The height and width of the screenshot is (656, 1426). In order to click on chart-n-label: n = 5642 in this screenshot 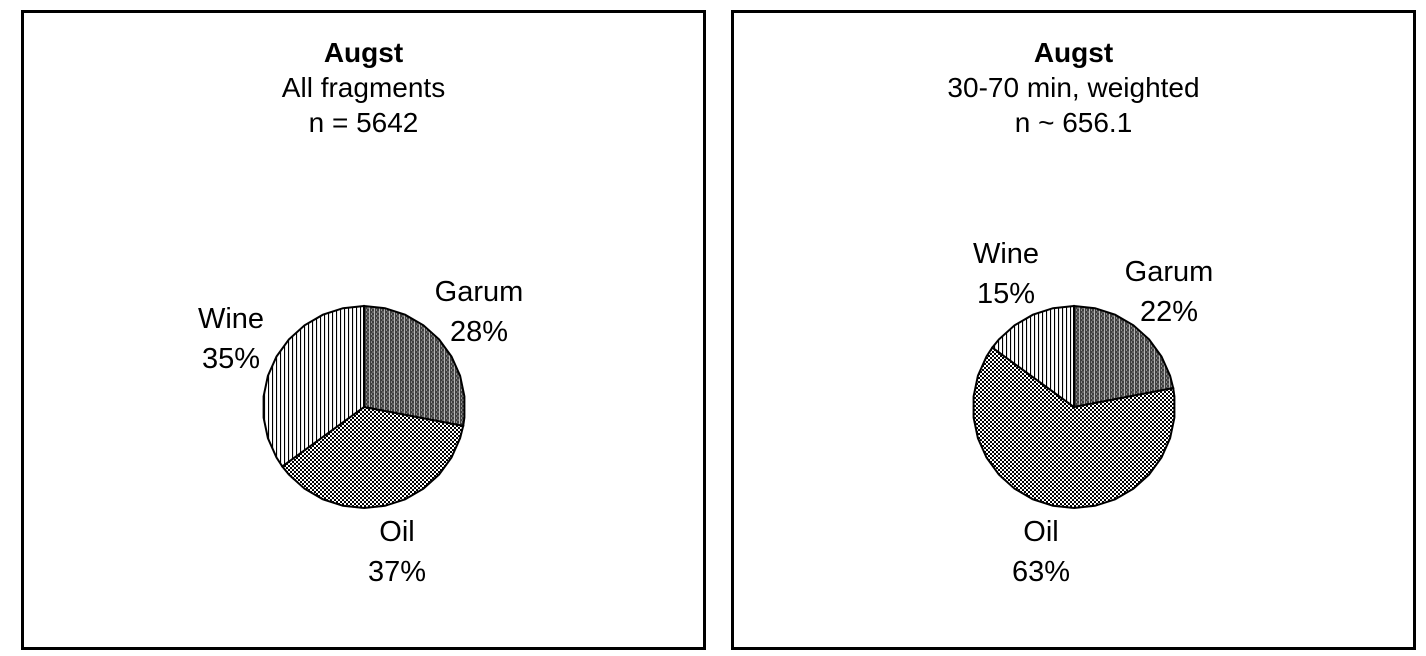, I will do `click(363, 122)`.